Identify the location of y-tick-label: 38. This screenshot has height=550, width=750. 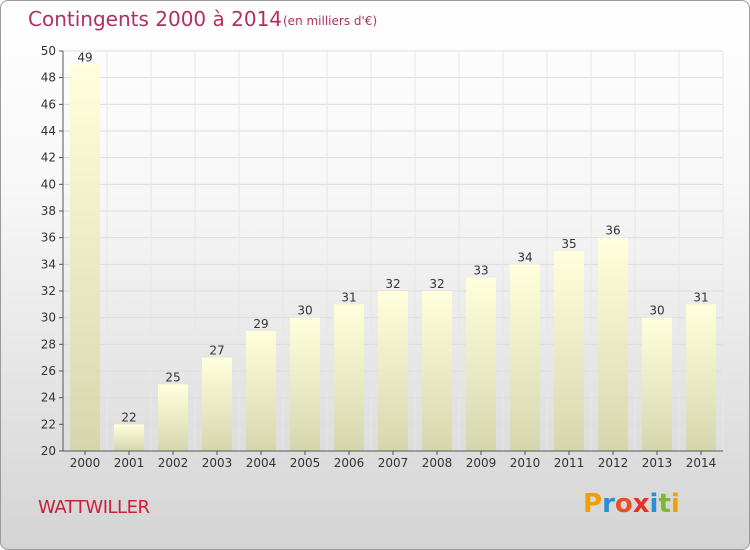
(48, 211).